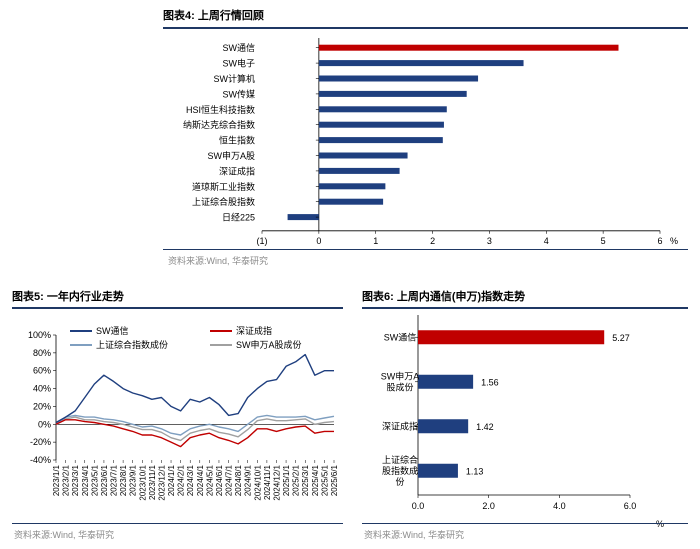 The width and height of the screenshot is (700, 549). I want to click on fig6-title: 图表6: 上周内通信(申万)指数走势, so click(444, 297).